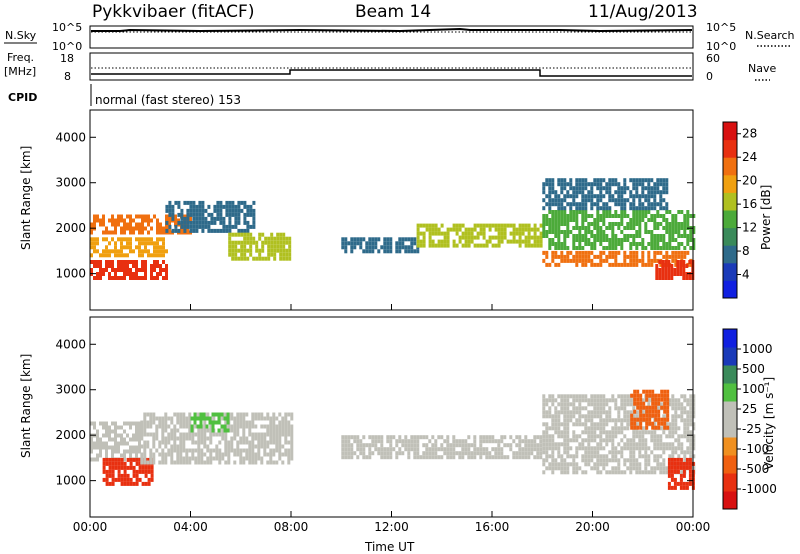  What do you see at coordinates (391, 73) in the screenshot?
I see `freq-trace` at bounding box center [391, 73].